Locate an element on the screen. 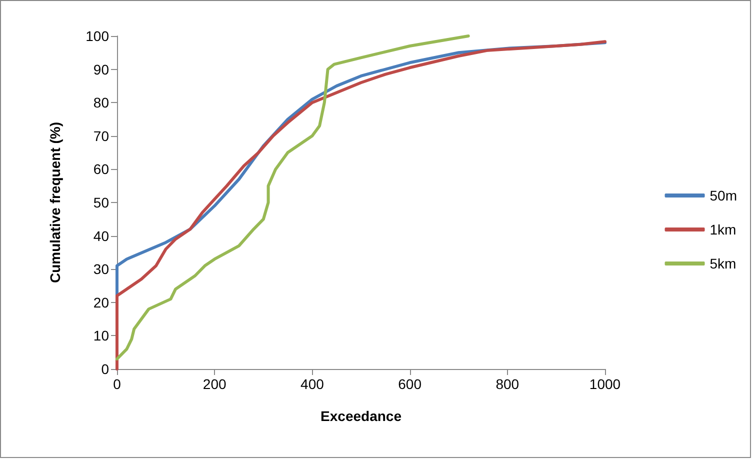  x-tick-label: 200 is located at coordinates (214, 384).